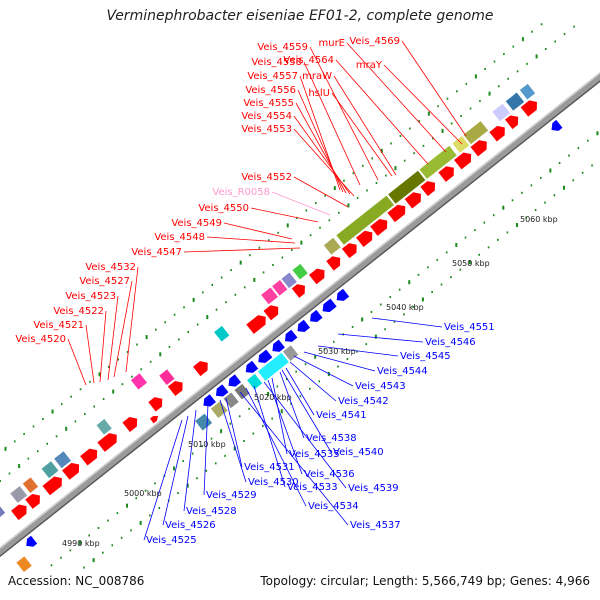 The width and height of the screenshot is (600, 600). What do you see at coordinates (207, 444) in the screenshot?
I see `scale-tick-label: 5010 kbp` at bounding box center [207, 444].